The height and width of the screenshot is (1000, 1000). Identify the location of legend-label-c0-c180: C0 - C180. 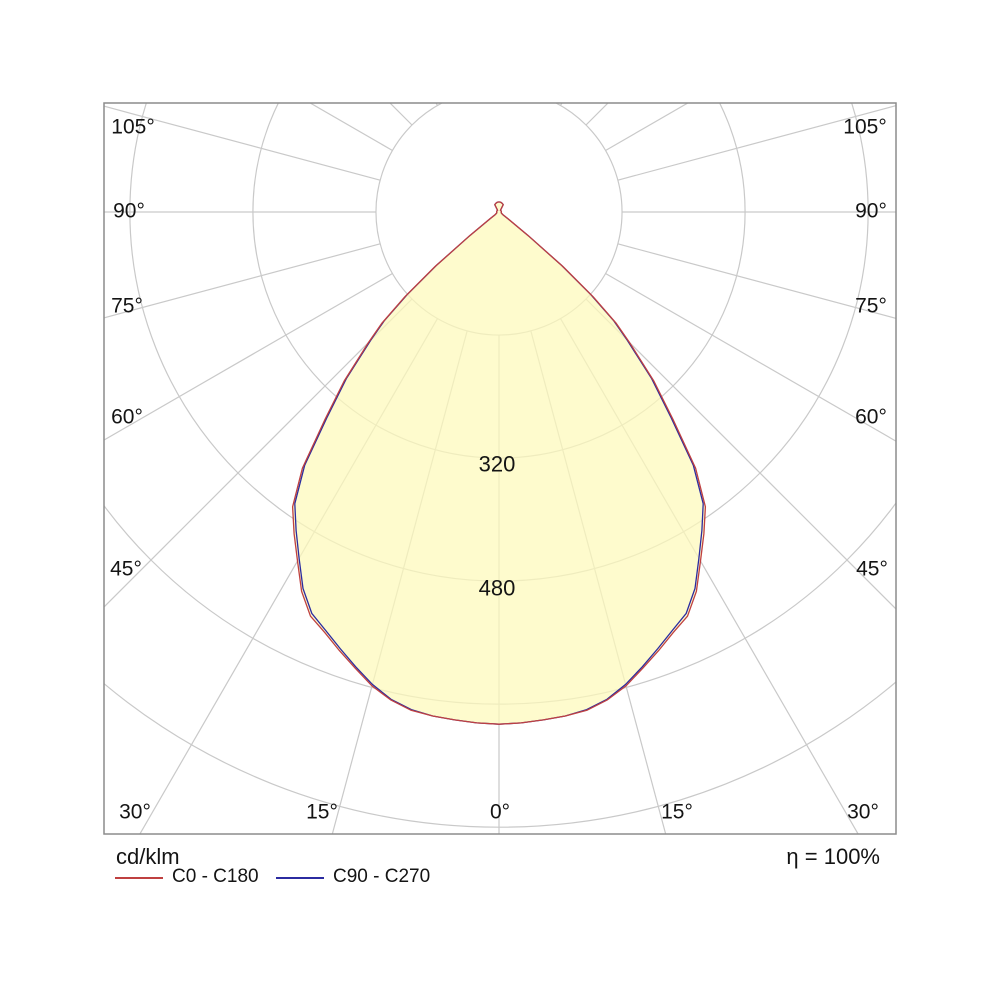
(215, 876).